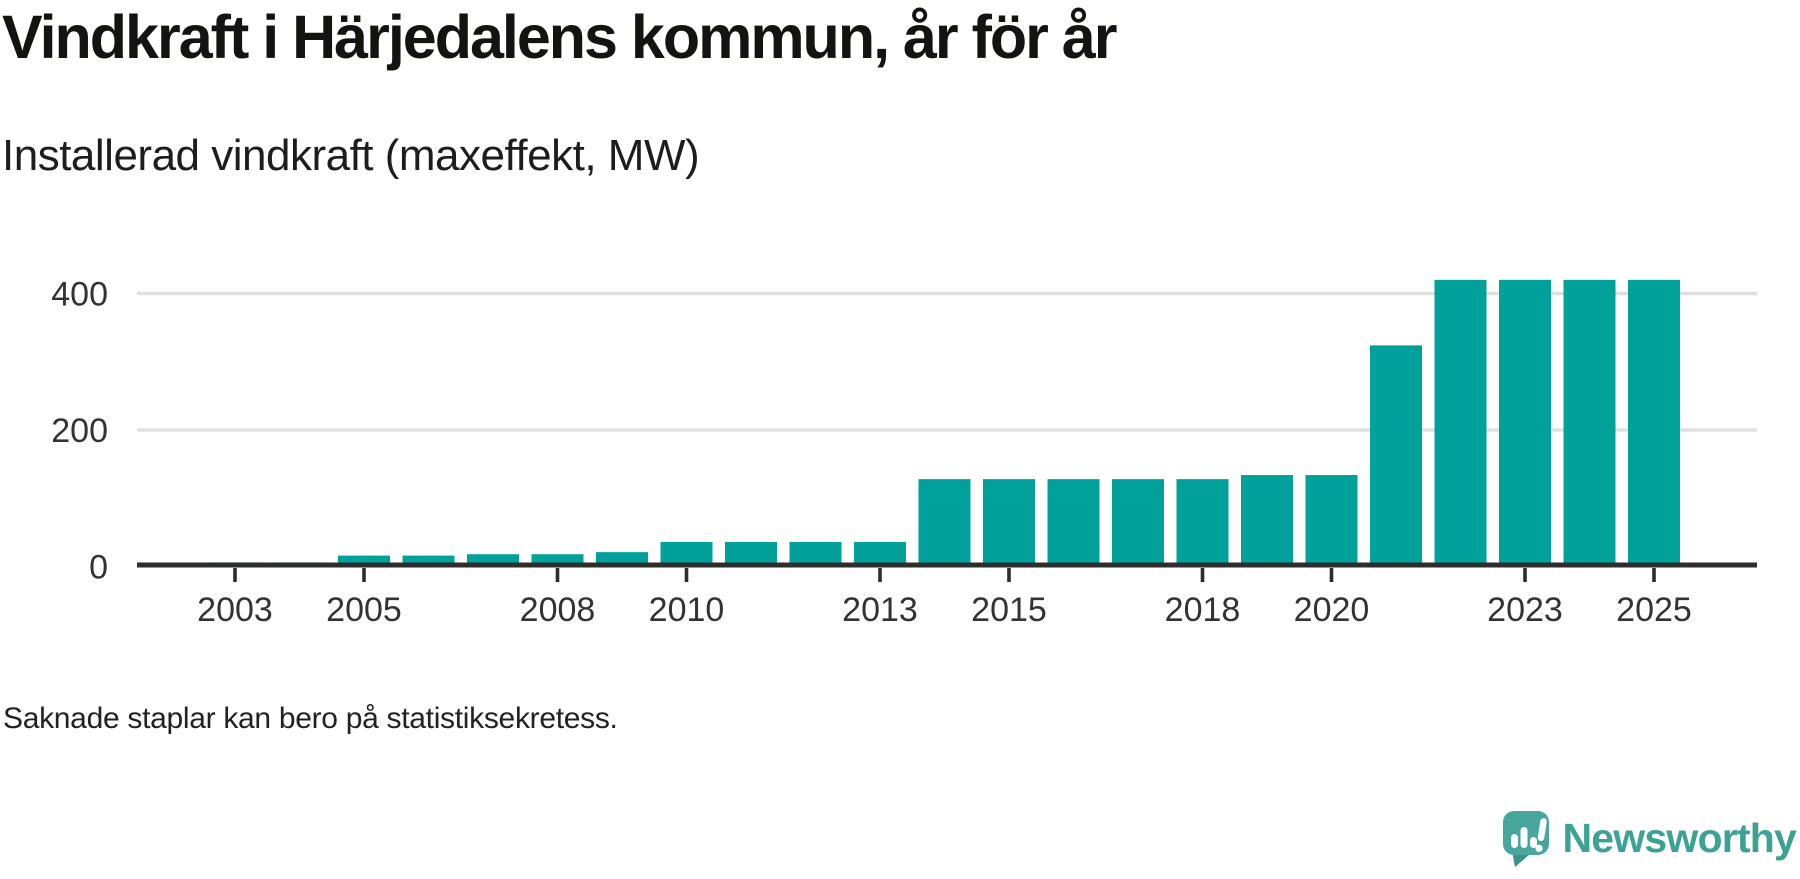  I want to click on bar-2025, so click(1654, 423).